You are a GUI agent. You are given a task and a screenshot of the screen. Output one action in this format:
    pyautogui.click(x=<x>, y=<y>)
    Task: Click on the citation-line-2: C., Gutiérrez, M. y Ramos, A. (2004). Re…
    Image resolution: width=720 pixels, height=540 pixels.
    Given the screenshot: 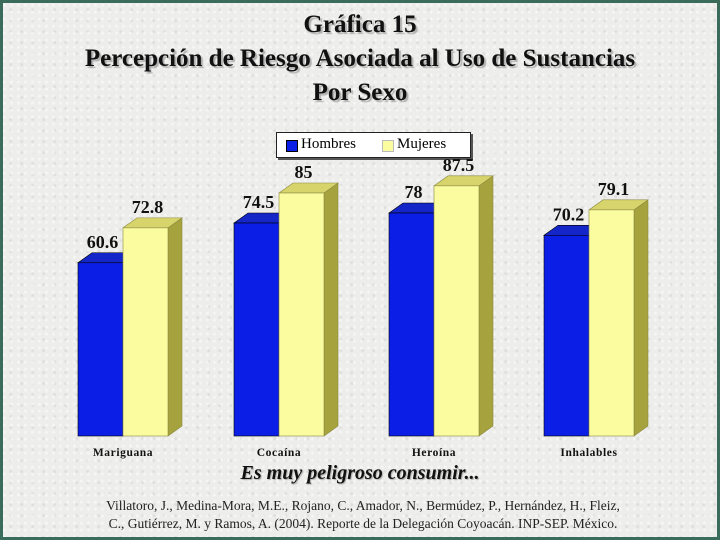 What is the action you would take?
    pyautogui.click(x=363, y=523)
    